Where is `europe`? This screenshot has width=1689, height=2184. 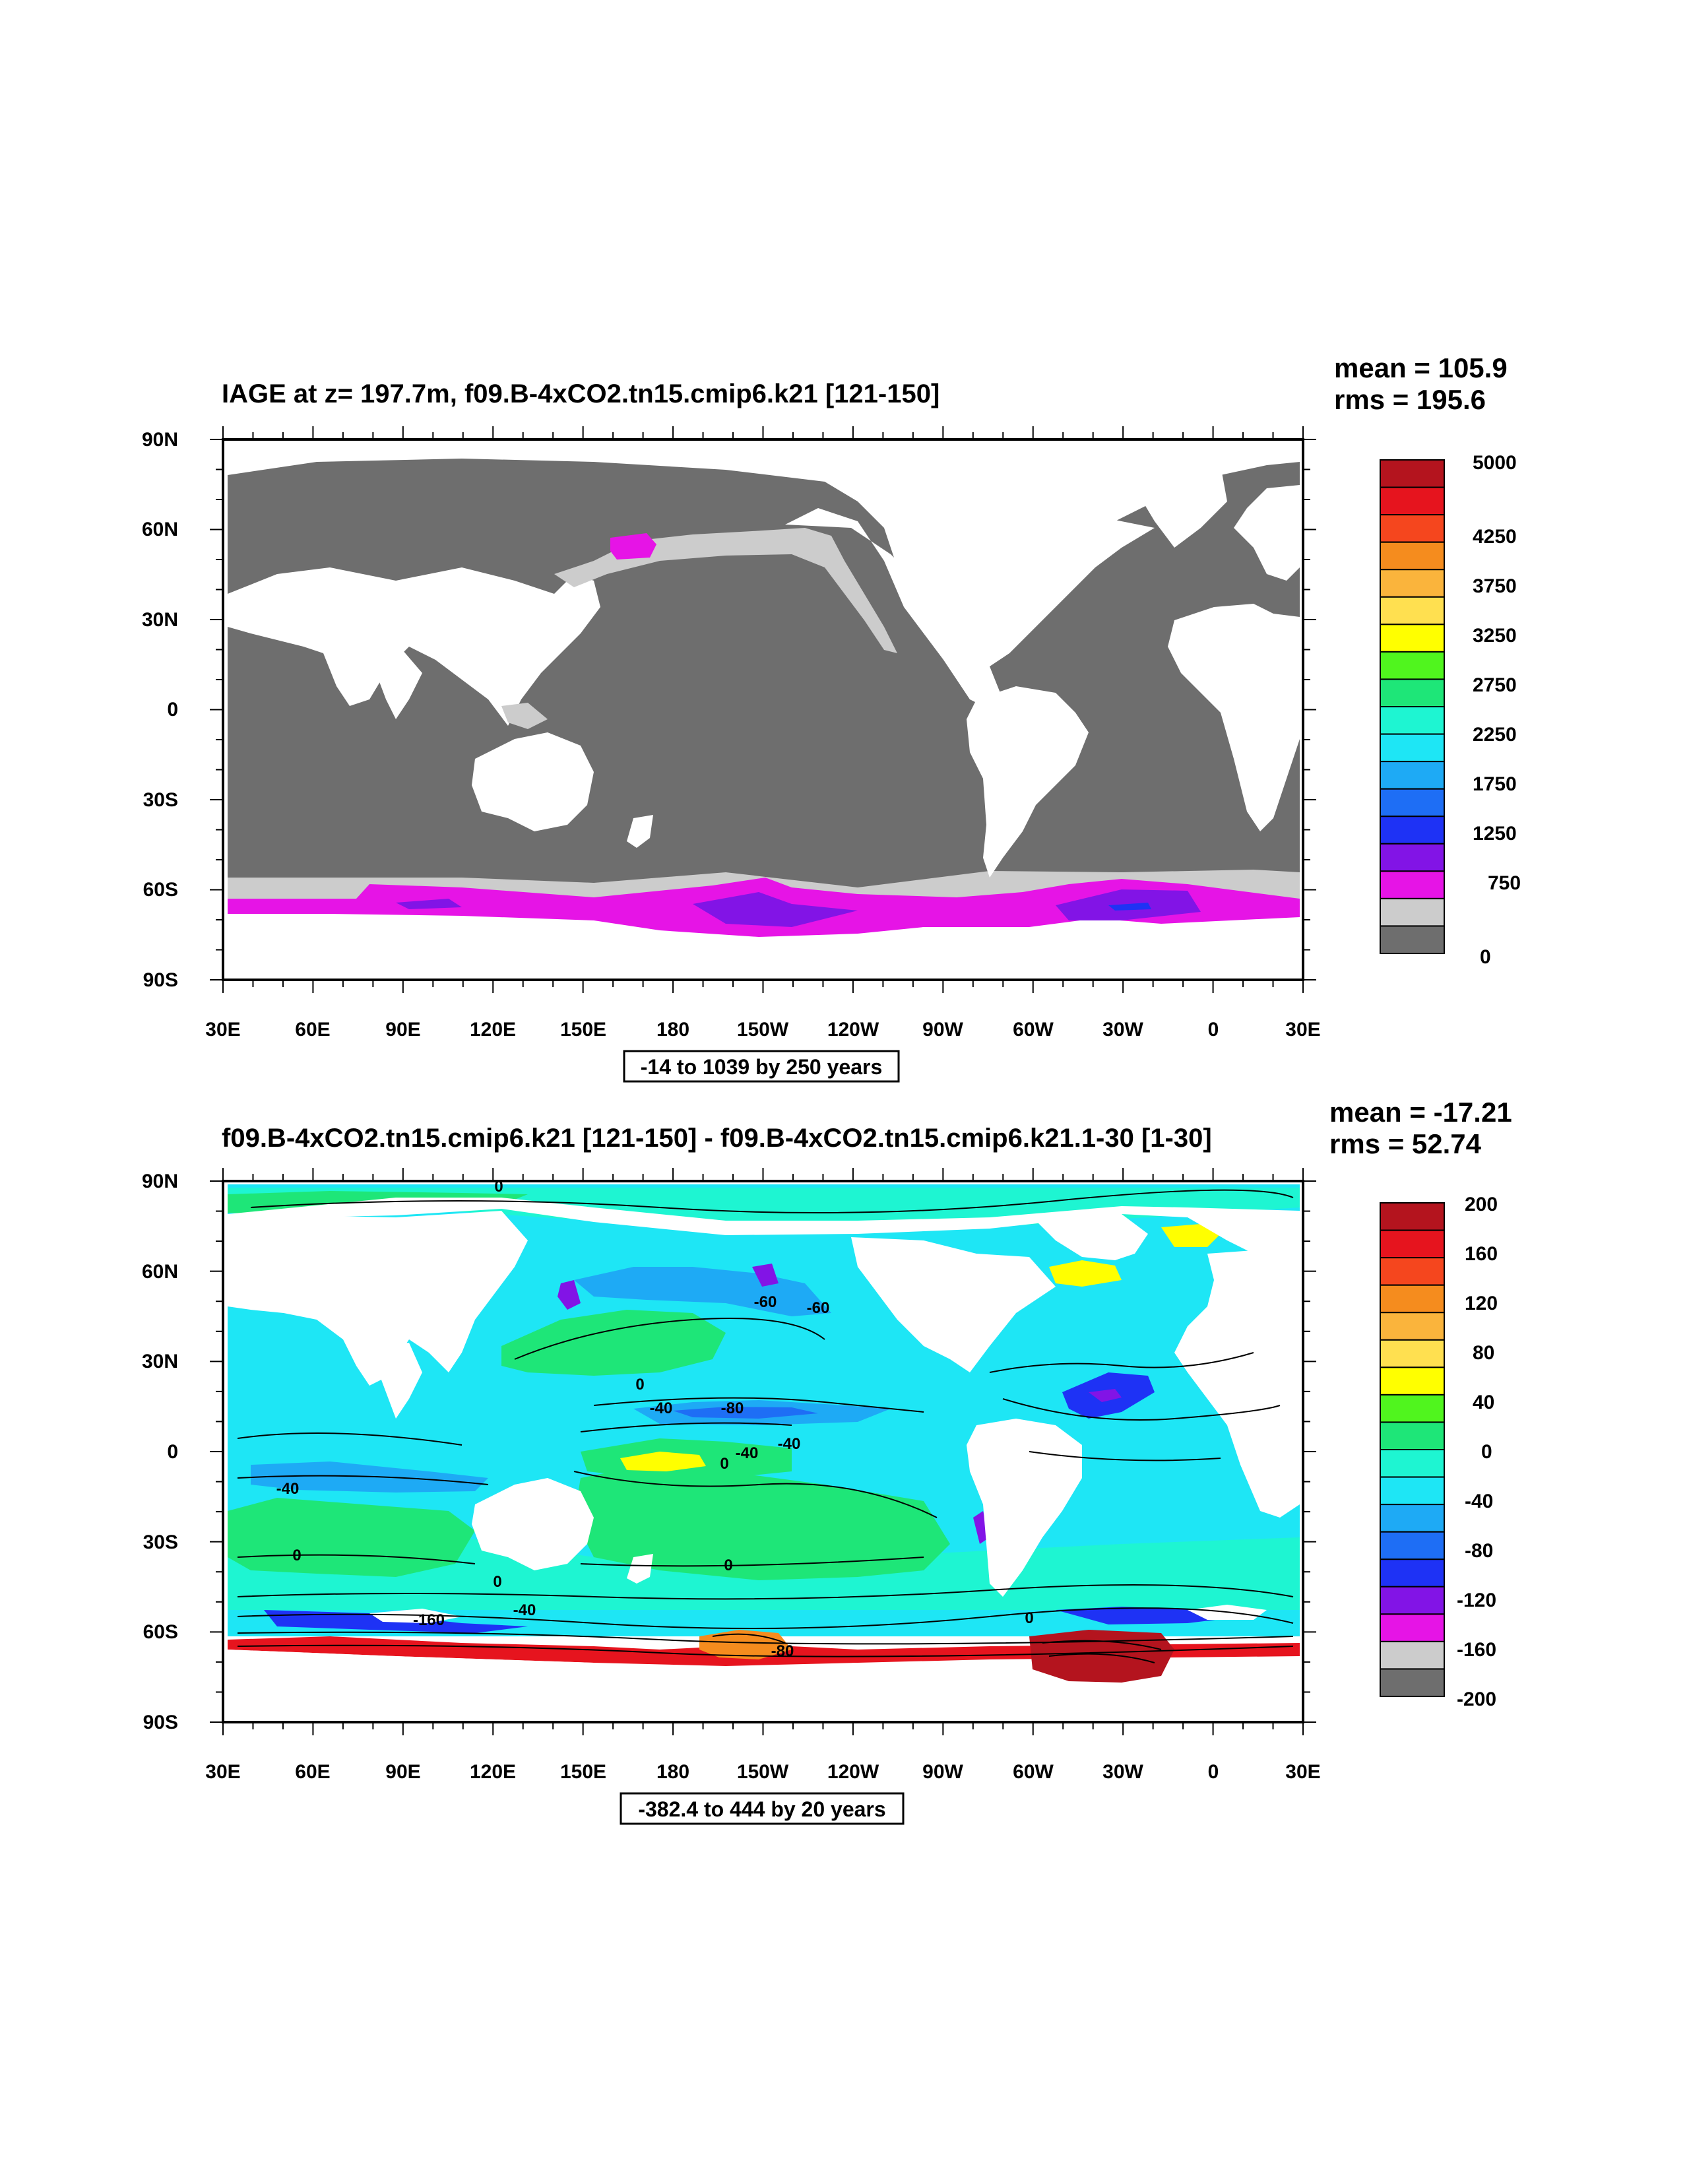 europe is located at coordinates (1267, 533).